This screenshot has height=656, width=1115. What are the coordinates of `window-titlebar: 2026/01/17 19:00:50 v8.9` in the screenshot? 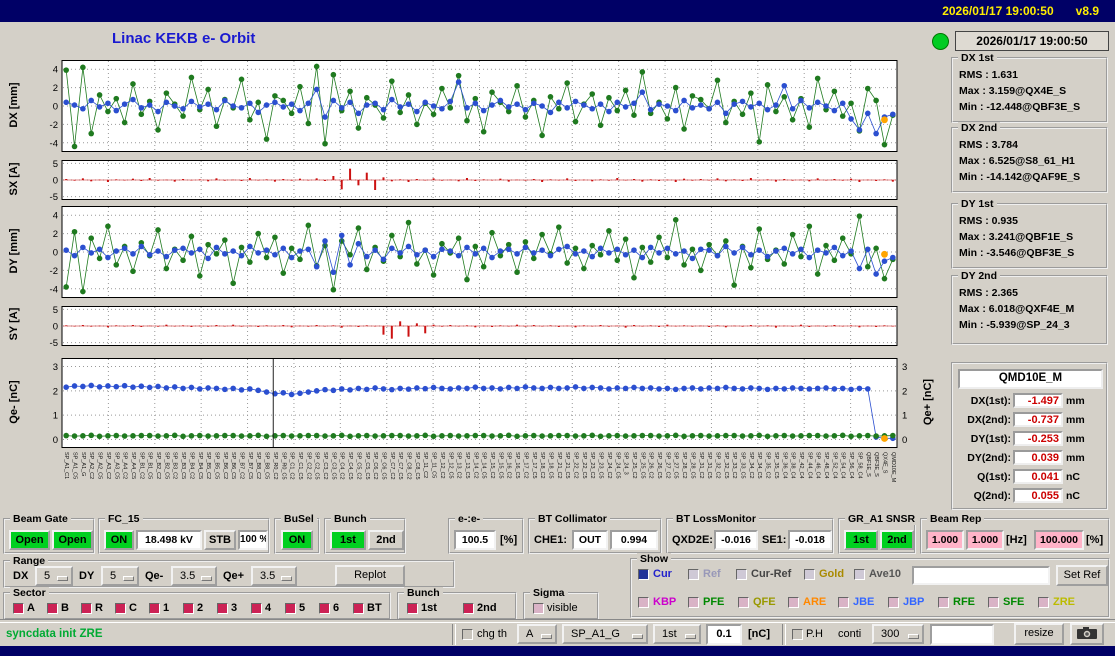 It's located at (557, 11).